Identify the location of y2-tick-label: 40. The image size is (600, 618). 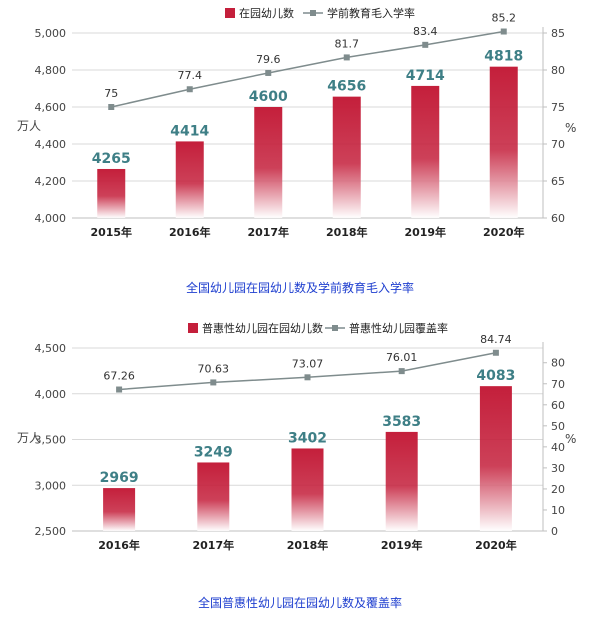
(558, 447).